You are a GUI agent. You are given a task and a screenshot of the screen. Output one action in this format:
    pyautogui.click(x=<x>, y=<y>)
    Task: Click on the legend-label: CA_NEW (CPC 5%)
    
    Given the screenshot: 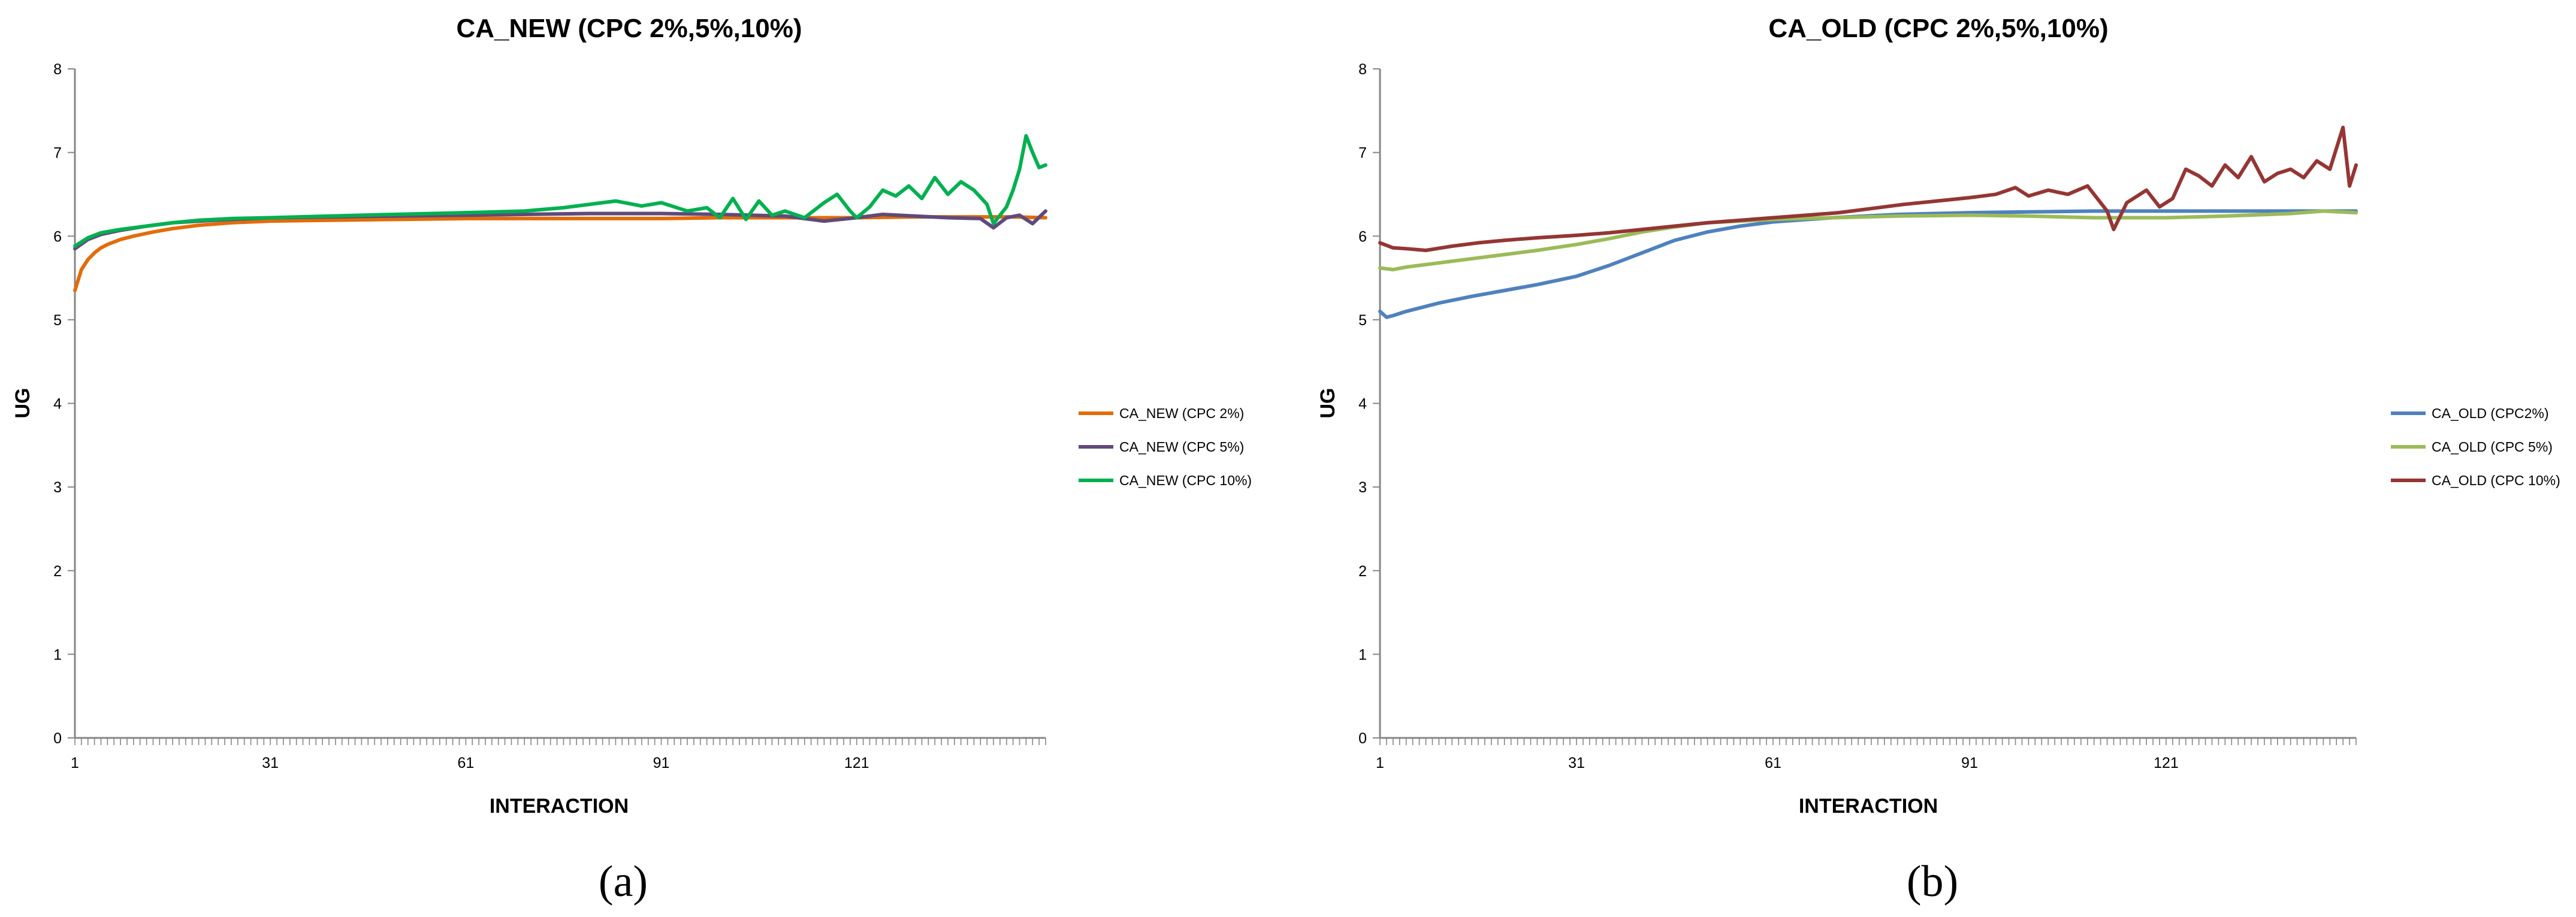 What is the action you would take?
    pyautogui.click(x=1181, y=447)
    